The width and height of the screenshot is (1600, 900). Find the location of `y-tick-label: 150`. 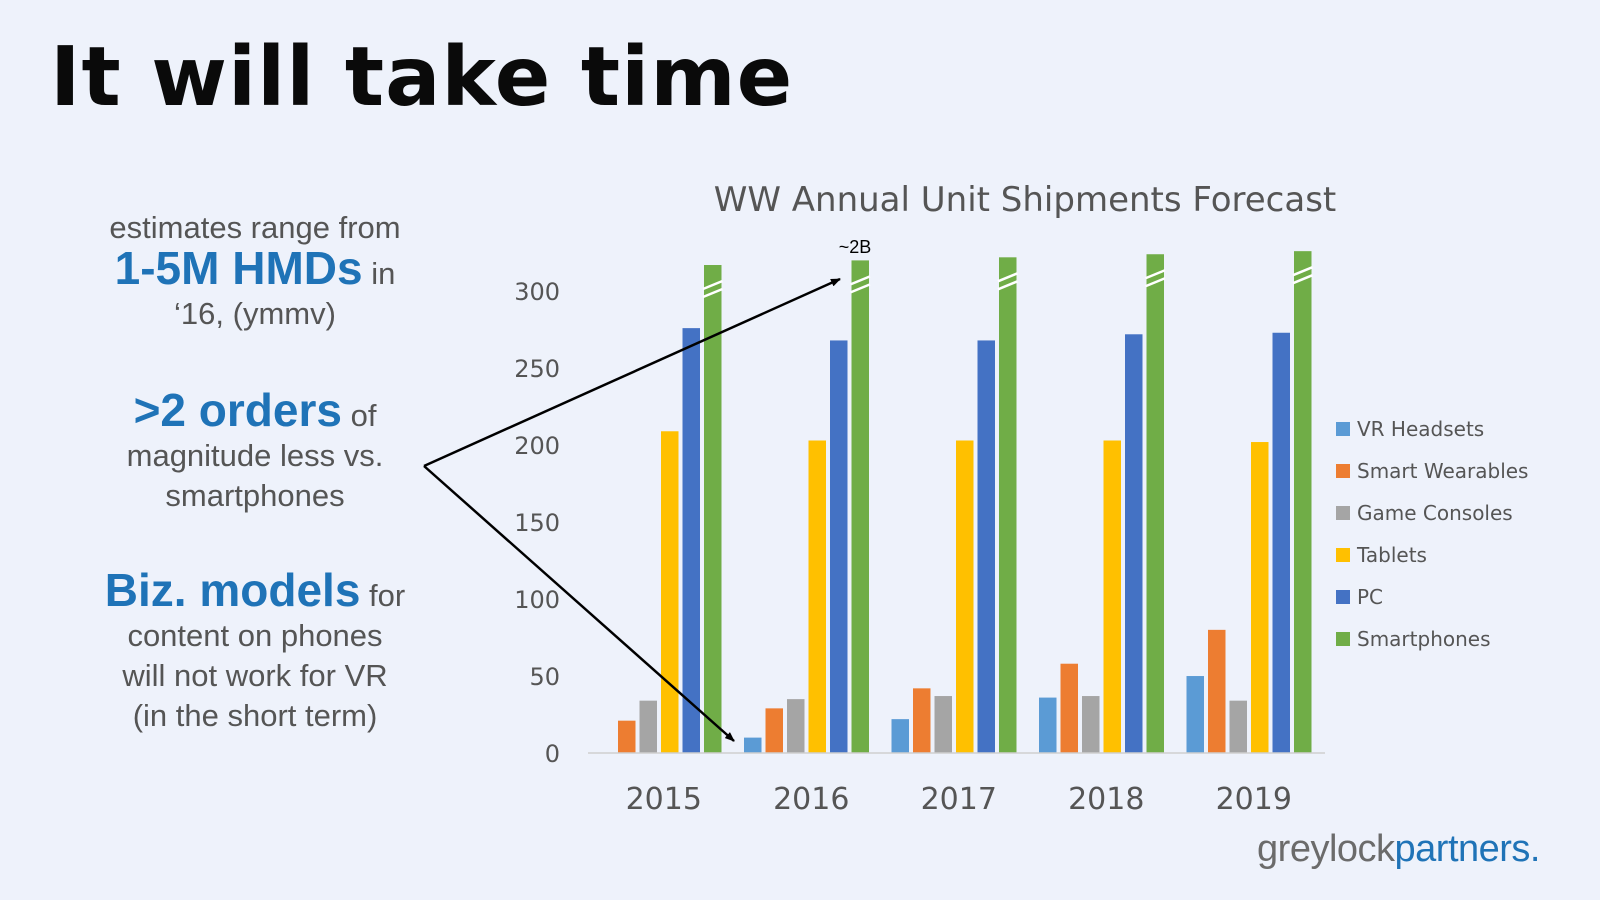

y-tick-label: 150 is located at coordinates (537, 523).